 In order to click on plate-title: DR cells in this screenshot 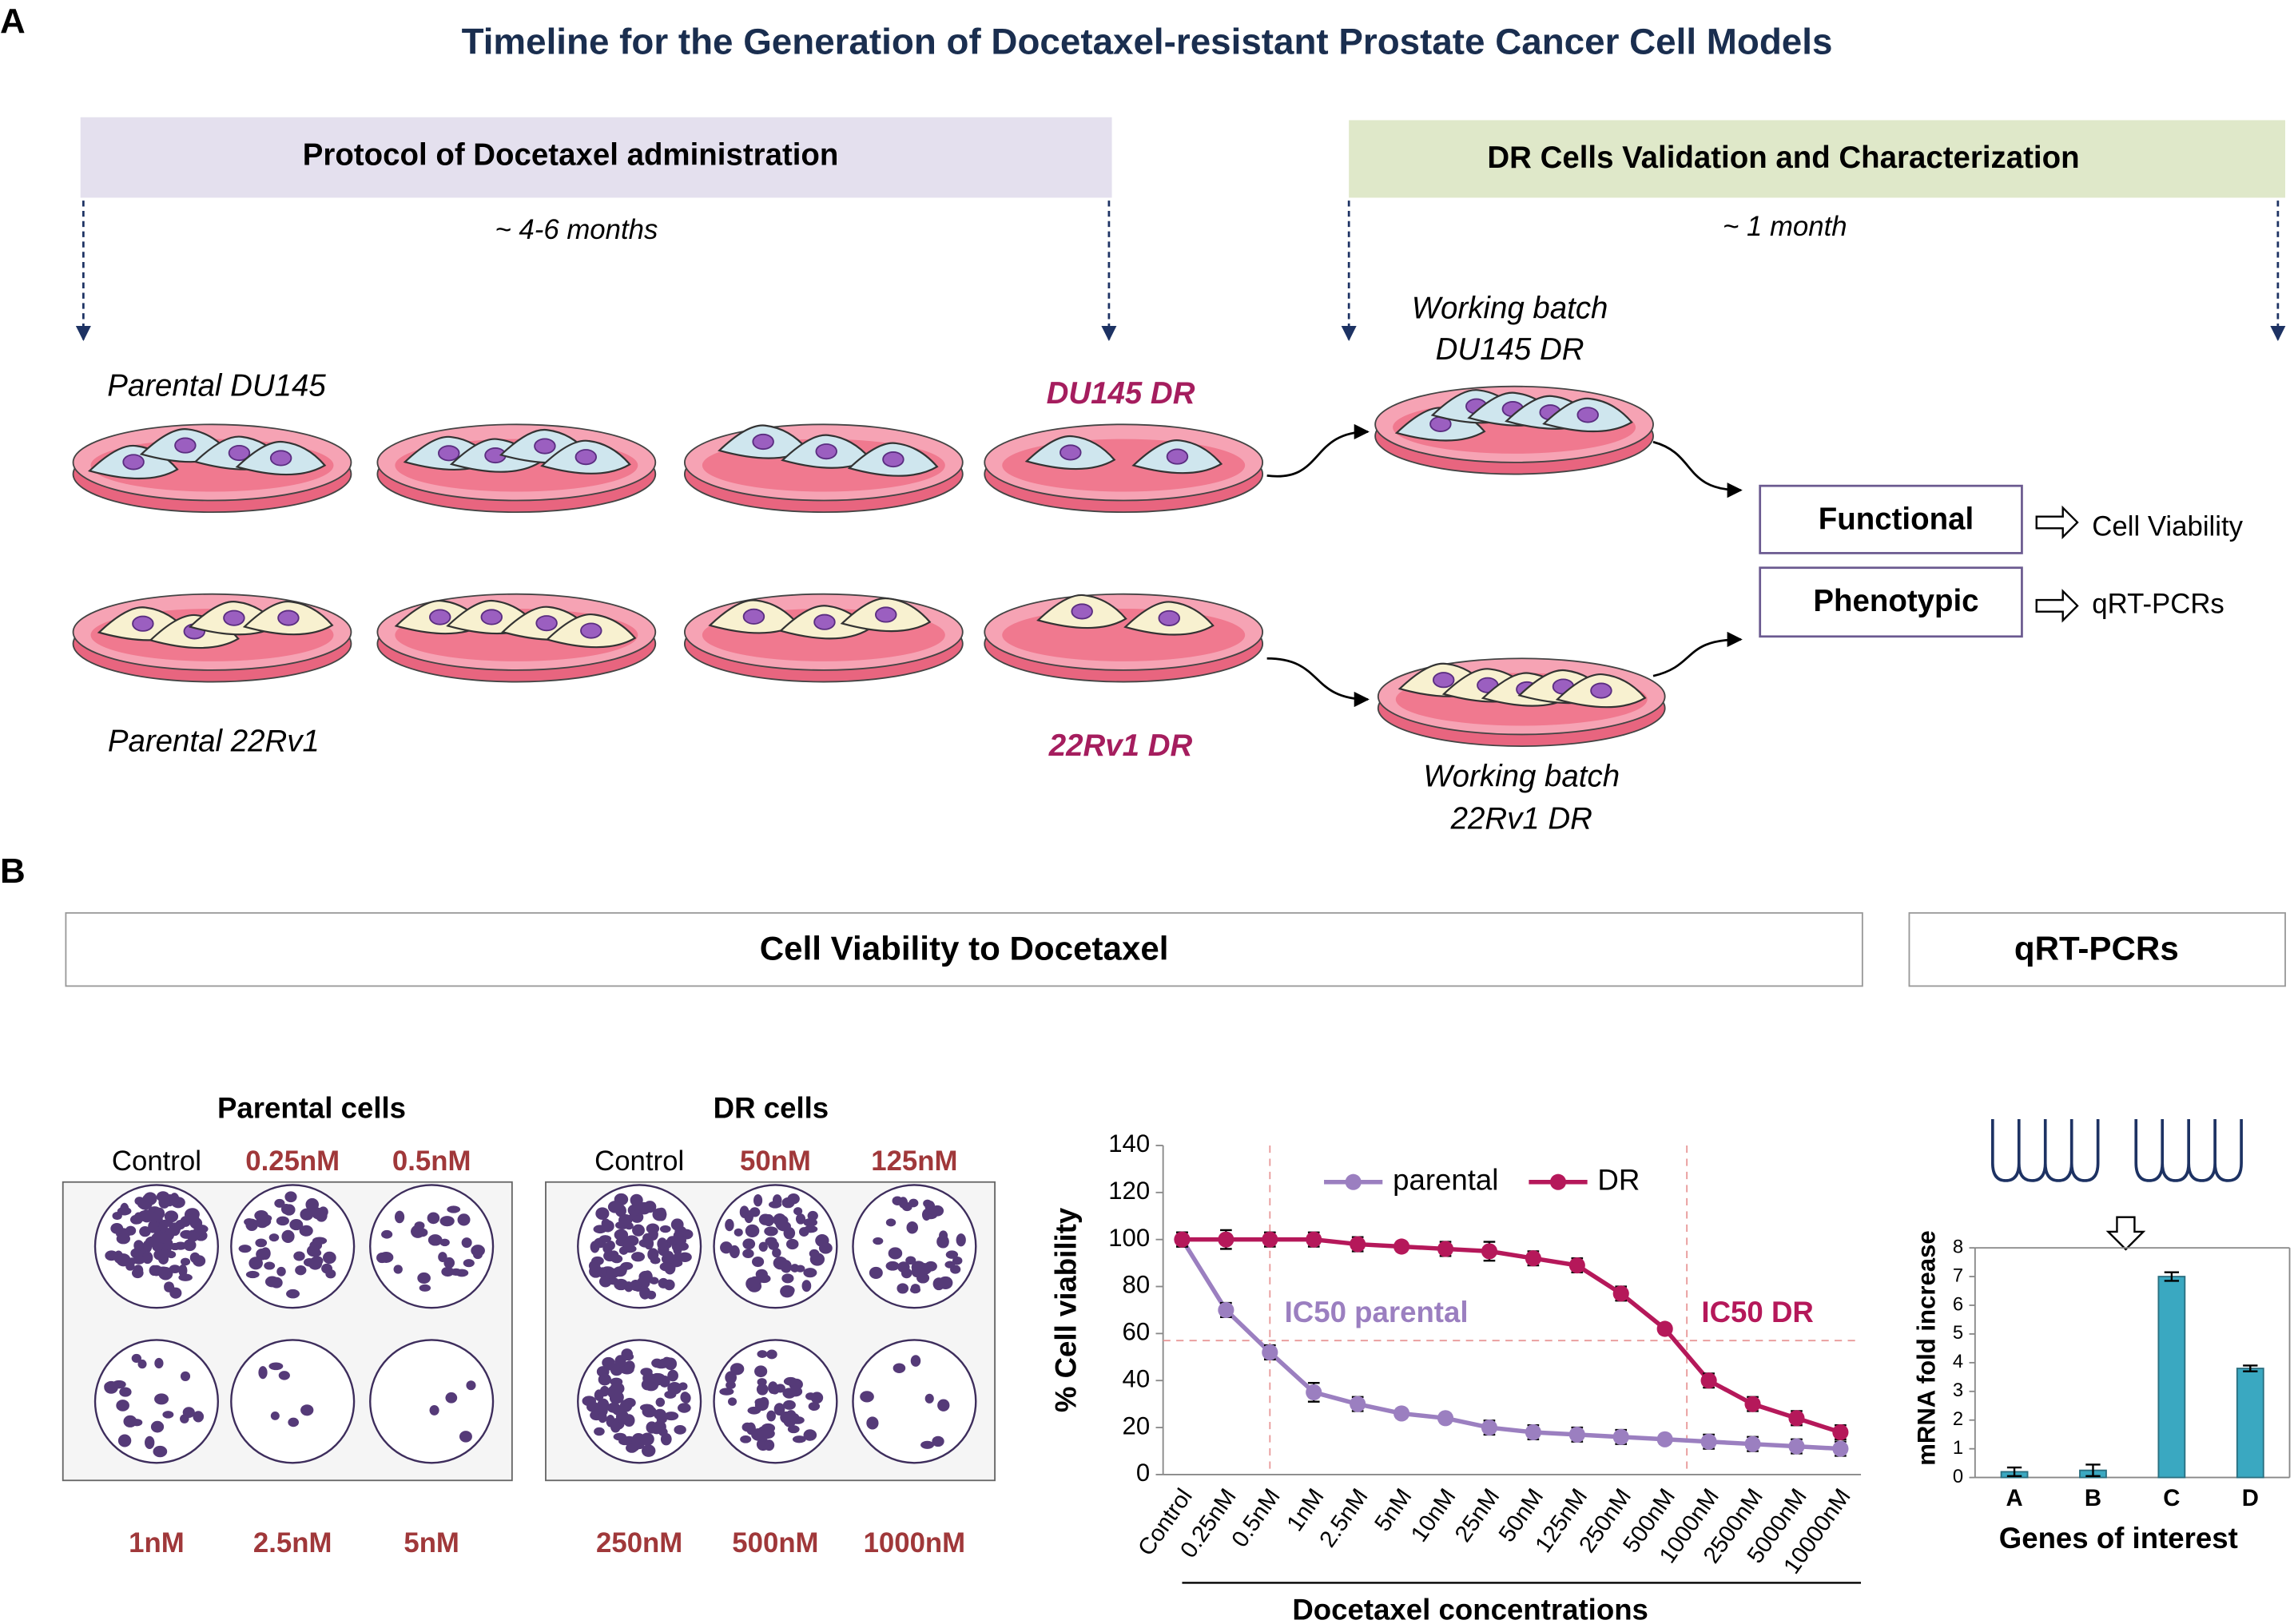, I will do `click(771, 1108)`.